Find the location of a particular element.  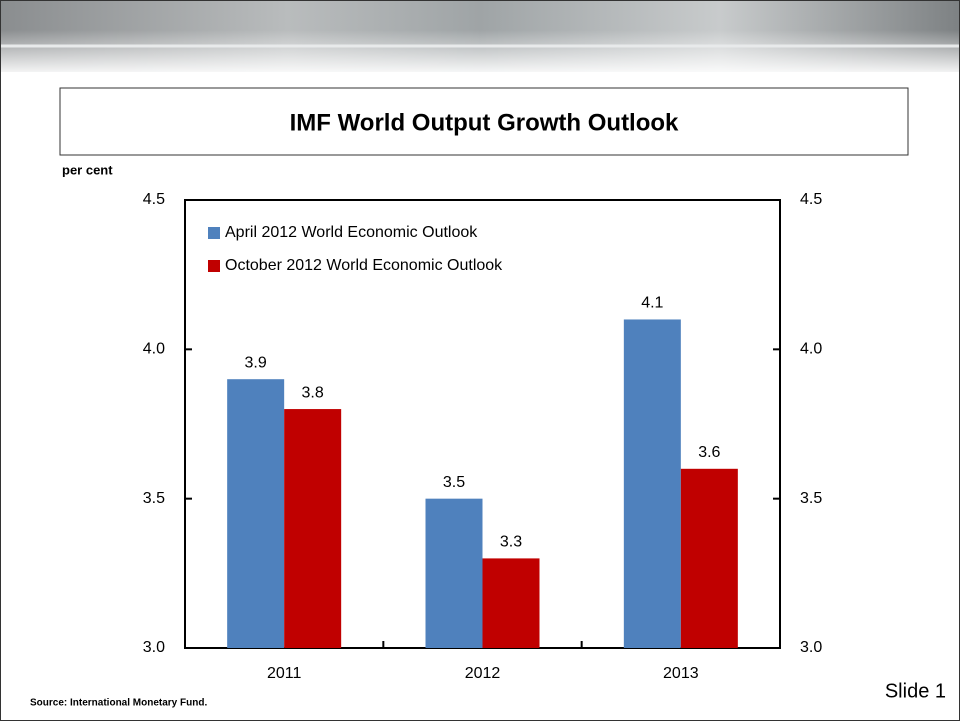

data-label: 4.1 is located at coordinates (652, 303).